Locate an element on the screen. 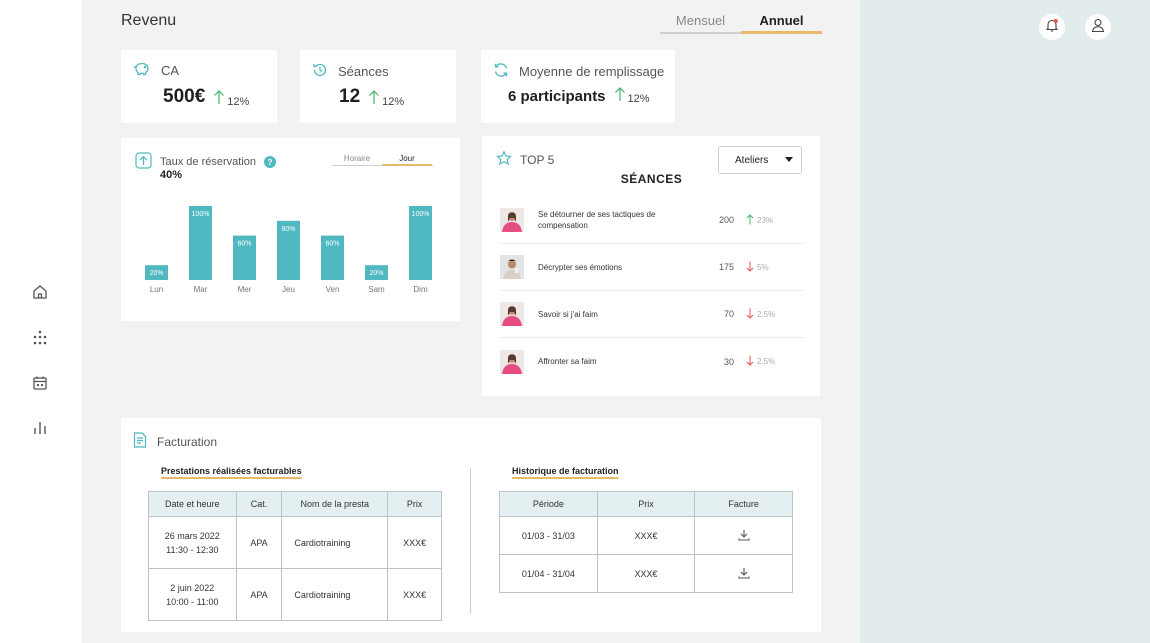 This screenshot has height=643, width=1150. period-tabs: Mensuel Annuel is located at coordinates (741, 23).